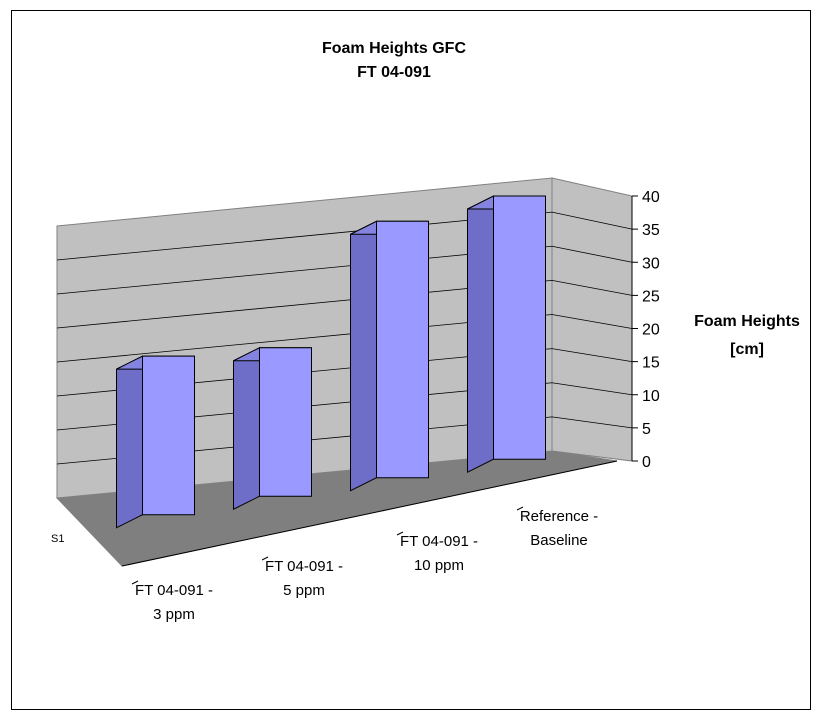 This screenshot has height=718, width=825. What do you see at coordinates (304, 590) in the screenshot?
I see `x-category-label: 5 ppm` at bounding box center [304, 590].